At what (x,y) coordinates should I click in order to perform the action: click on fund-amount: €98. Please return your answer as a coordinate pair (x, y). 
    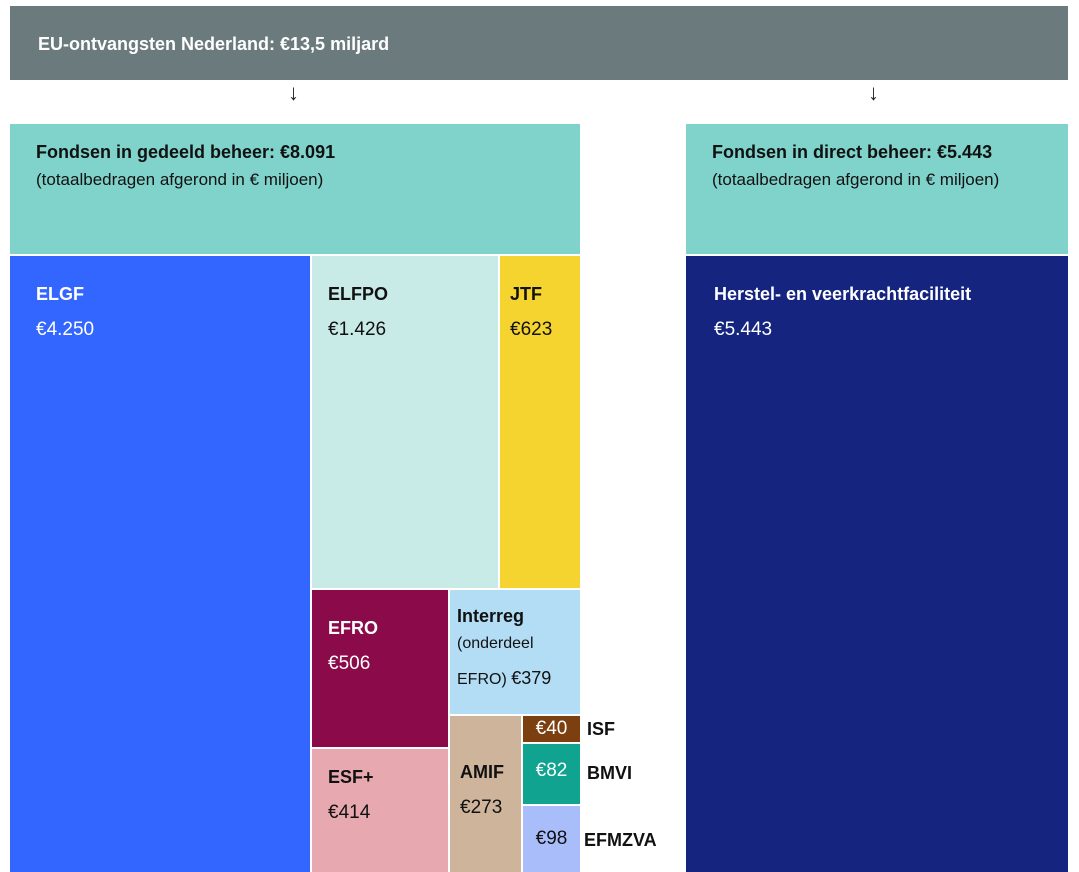
    Looking at the image, I should click on (551, 838).